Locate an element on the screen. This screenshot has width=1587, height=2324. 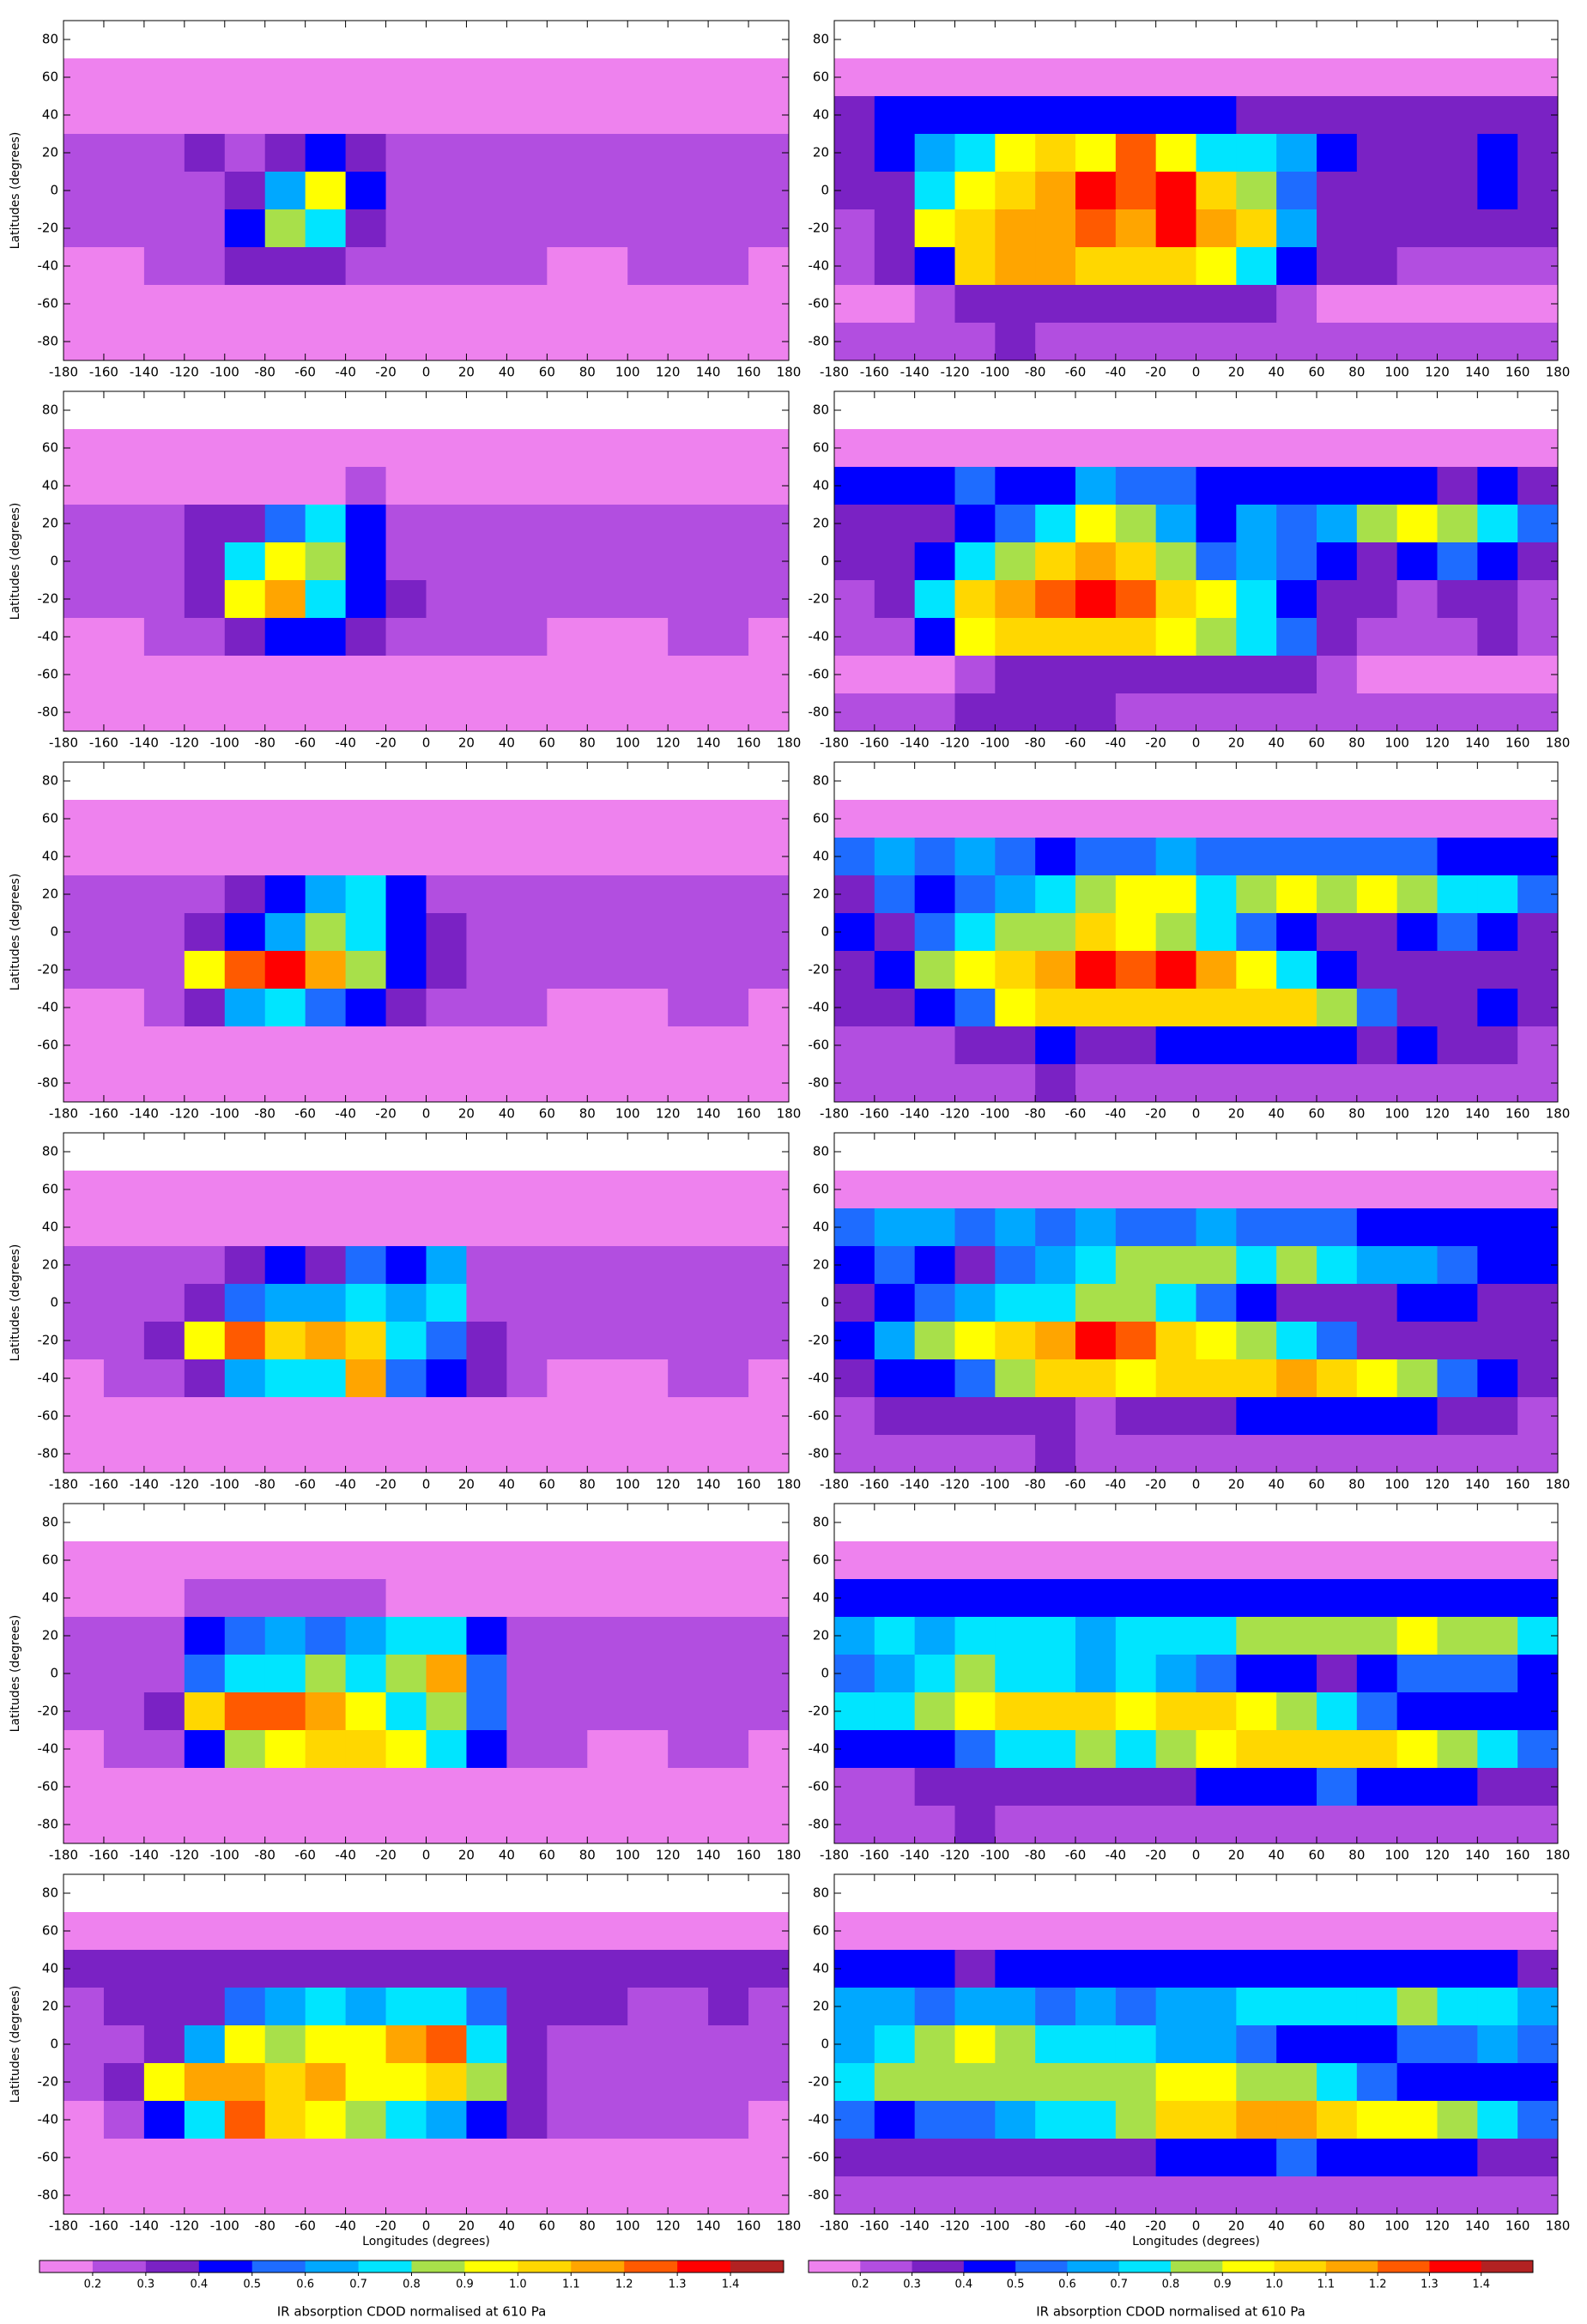
y-tick-label: -60 is located at coordinates (48, 2157).